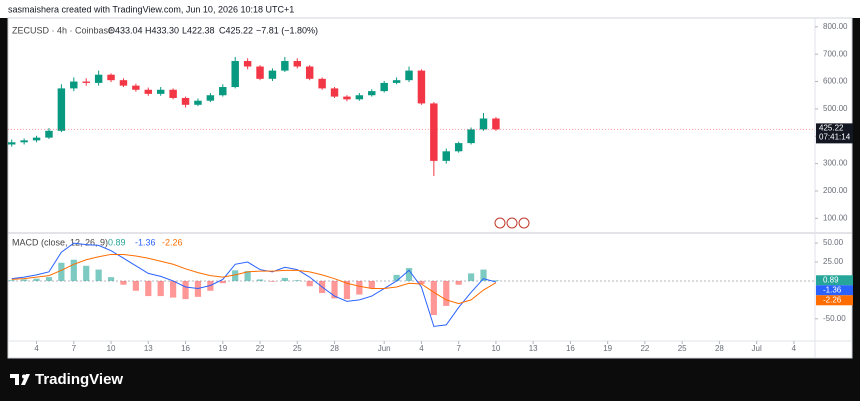 The height and width of the screenshot is (401, 860). Describe the element at coordinates (297, 348) in the screenshot. I see `x-tick-label: 25` at that location.